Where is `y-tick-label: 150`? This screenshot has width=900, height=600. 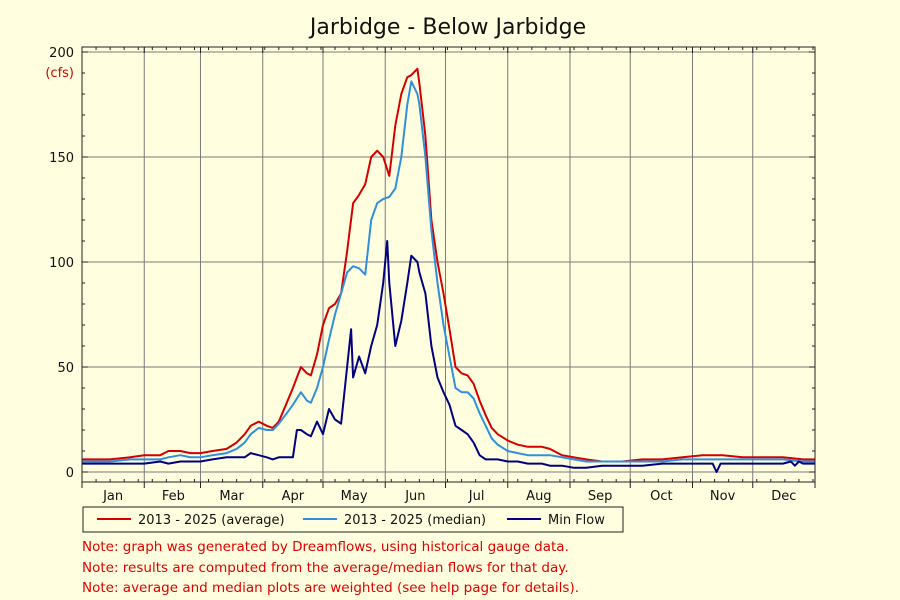 y-tick-label: 150 is located at coordinates (61, 158).